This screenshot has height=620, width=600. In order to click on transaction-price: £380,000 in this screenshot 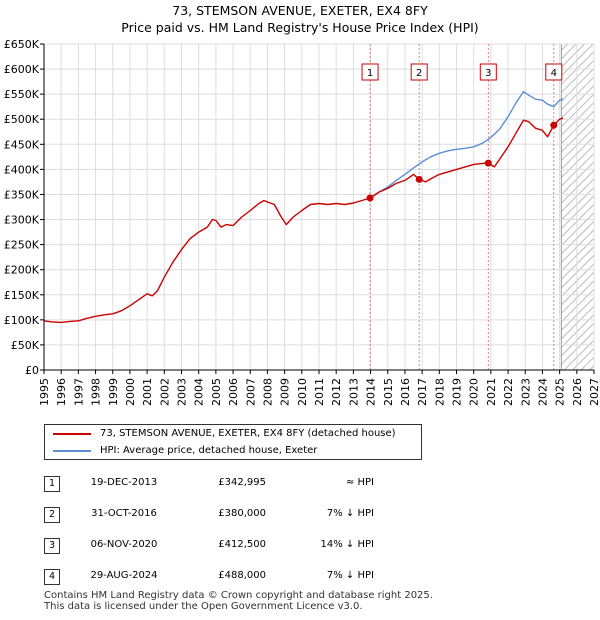, I will do `click(242, 513)`.